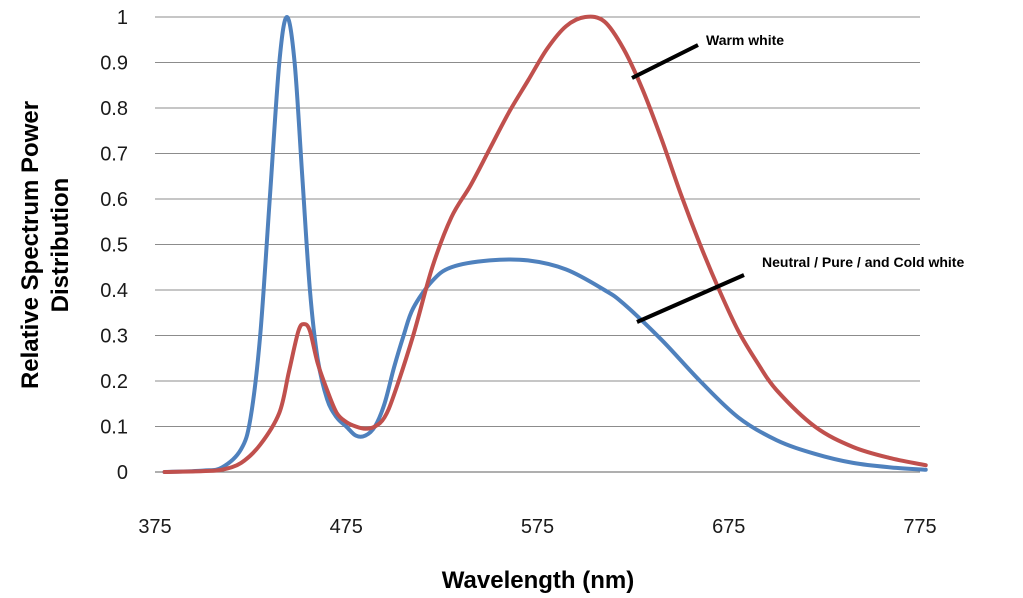 The width and height of the screenshot is (1023, 598). I want to click on neutral-white-pointer, so click(690, 298).